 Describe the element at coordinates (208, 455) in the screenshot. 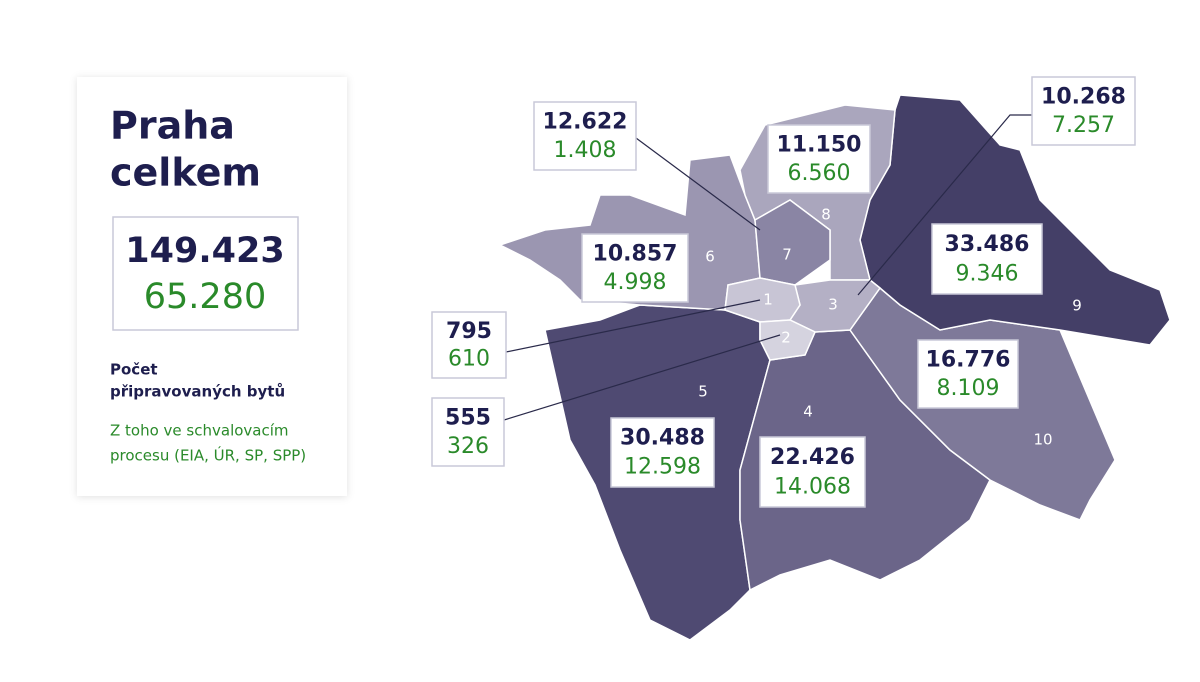

I see `legend-approved: procesu (EIA, ÚR, SP, SPP)` at that location.